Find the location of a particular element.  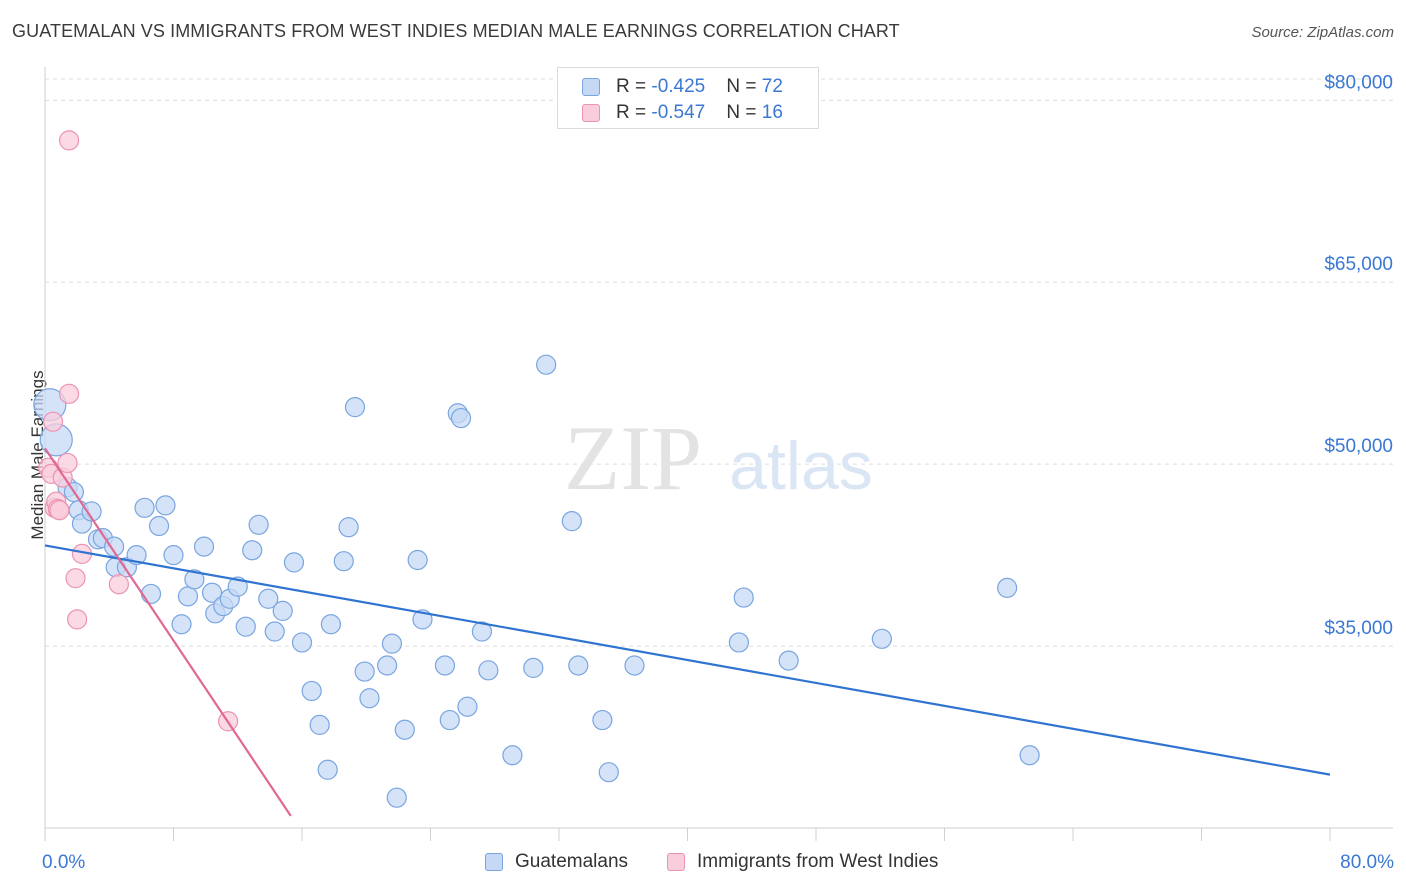

legend-label-guatemalans: Guatemalans is located at coordinates (572, 861).